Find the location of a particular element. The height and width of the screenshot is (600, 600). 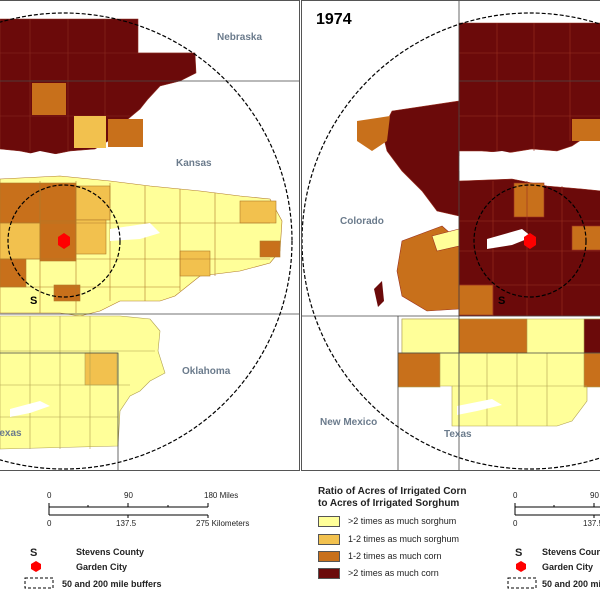

legend-title-line2: to Acres of Irrigated Sorghum is located at coordinates (389, 503).